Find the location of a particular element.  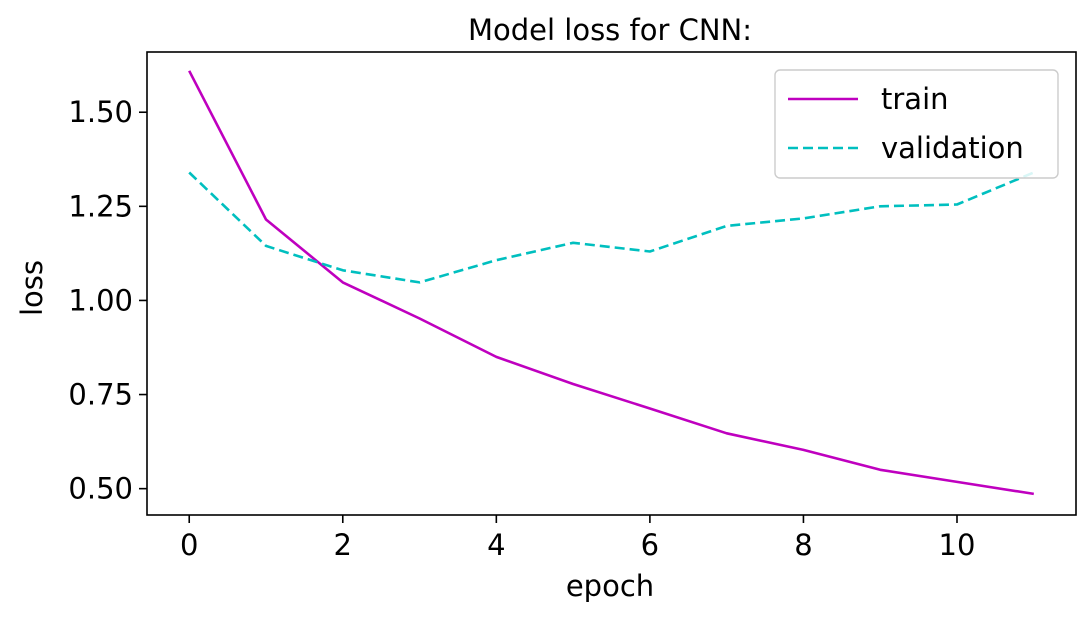

series-line-validation is located at coordinates (611, 227).